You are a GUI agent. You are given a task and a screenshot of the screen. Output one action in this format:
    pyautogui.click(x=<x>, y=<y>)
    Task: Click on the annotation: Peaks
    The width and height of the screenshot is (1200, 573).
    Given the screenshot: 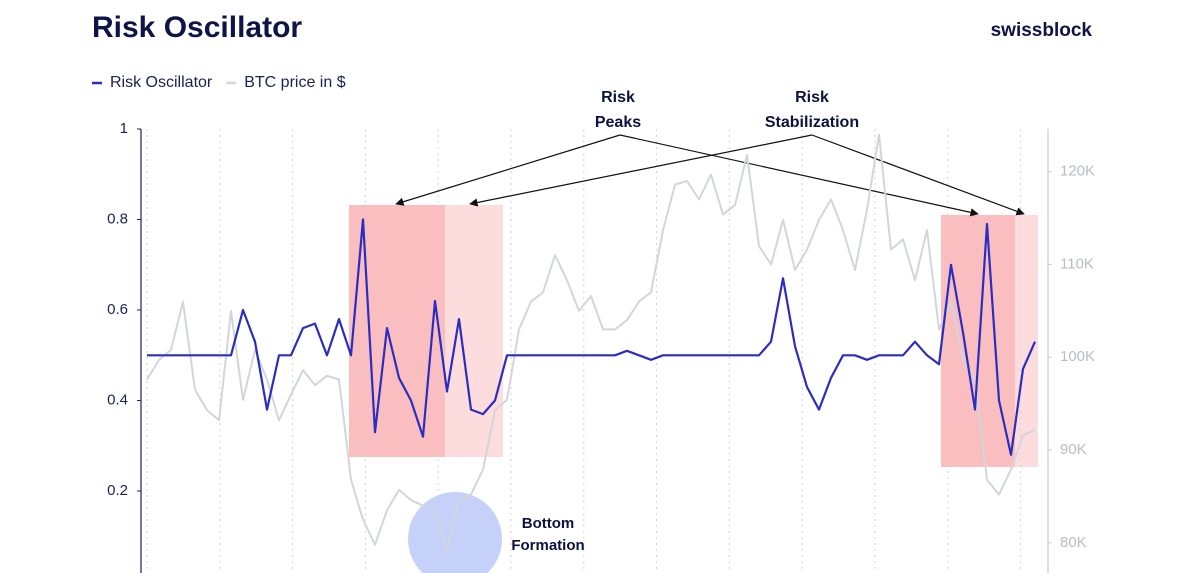 What is the action you would take?
    pyautogui.click(x=618, y=122)
    